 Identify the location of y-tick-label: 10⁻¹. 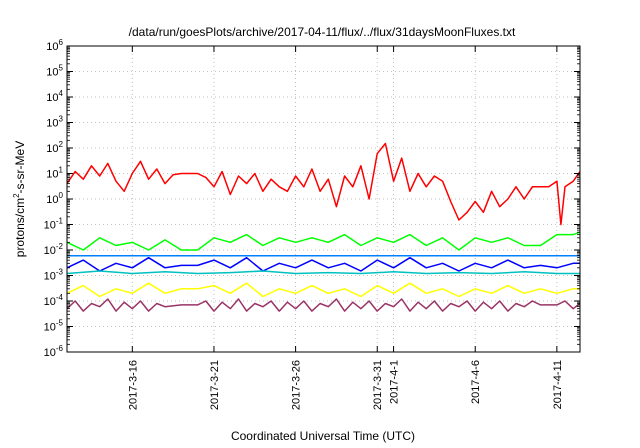
(54, 224).